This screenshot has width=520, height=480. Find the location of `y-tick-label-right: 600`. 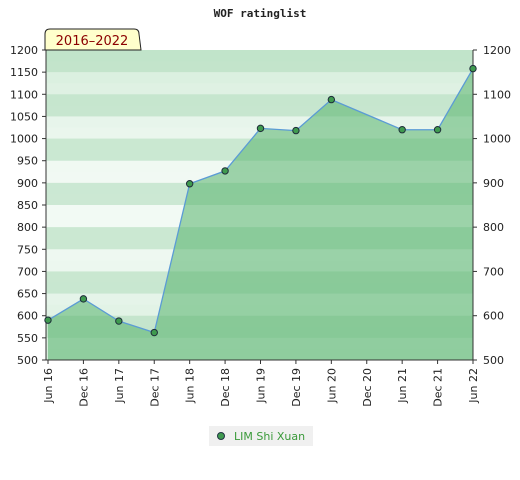

y-tick-label-right: 600 is located at coordinates (493, 316).